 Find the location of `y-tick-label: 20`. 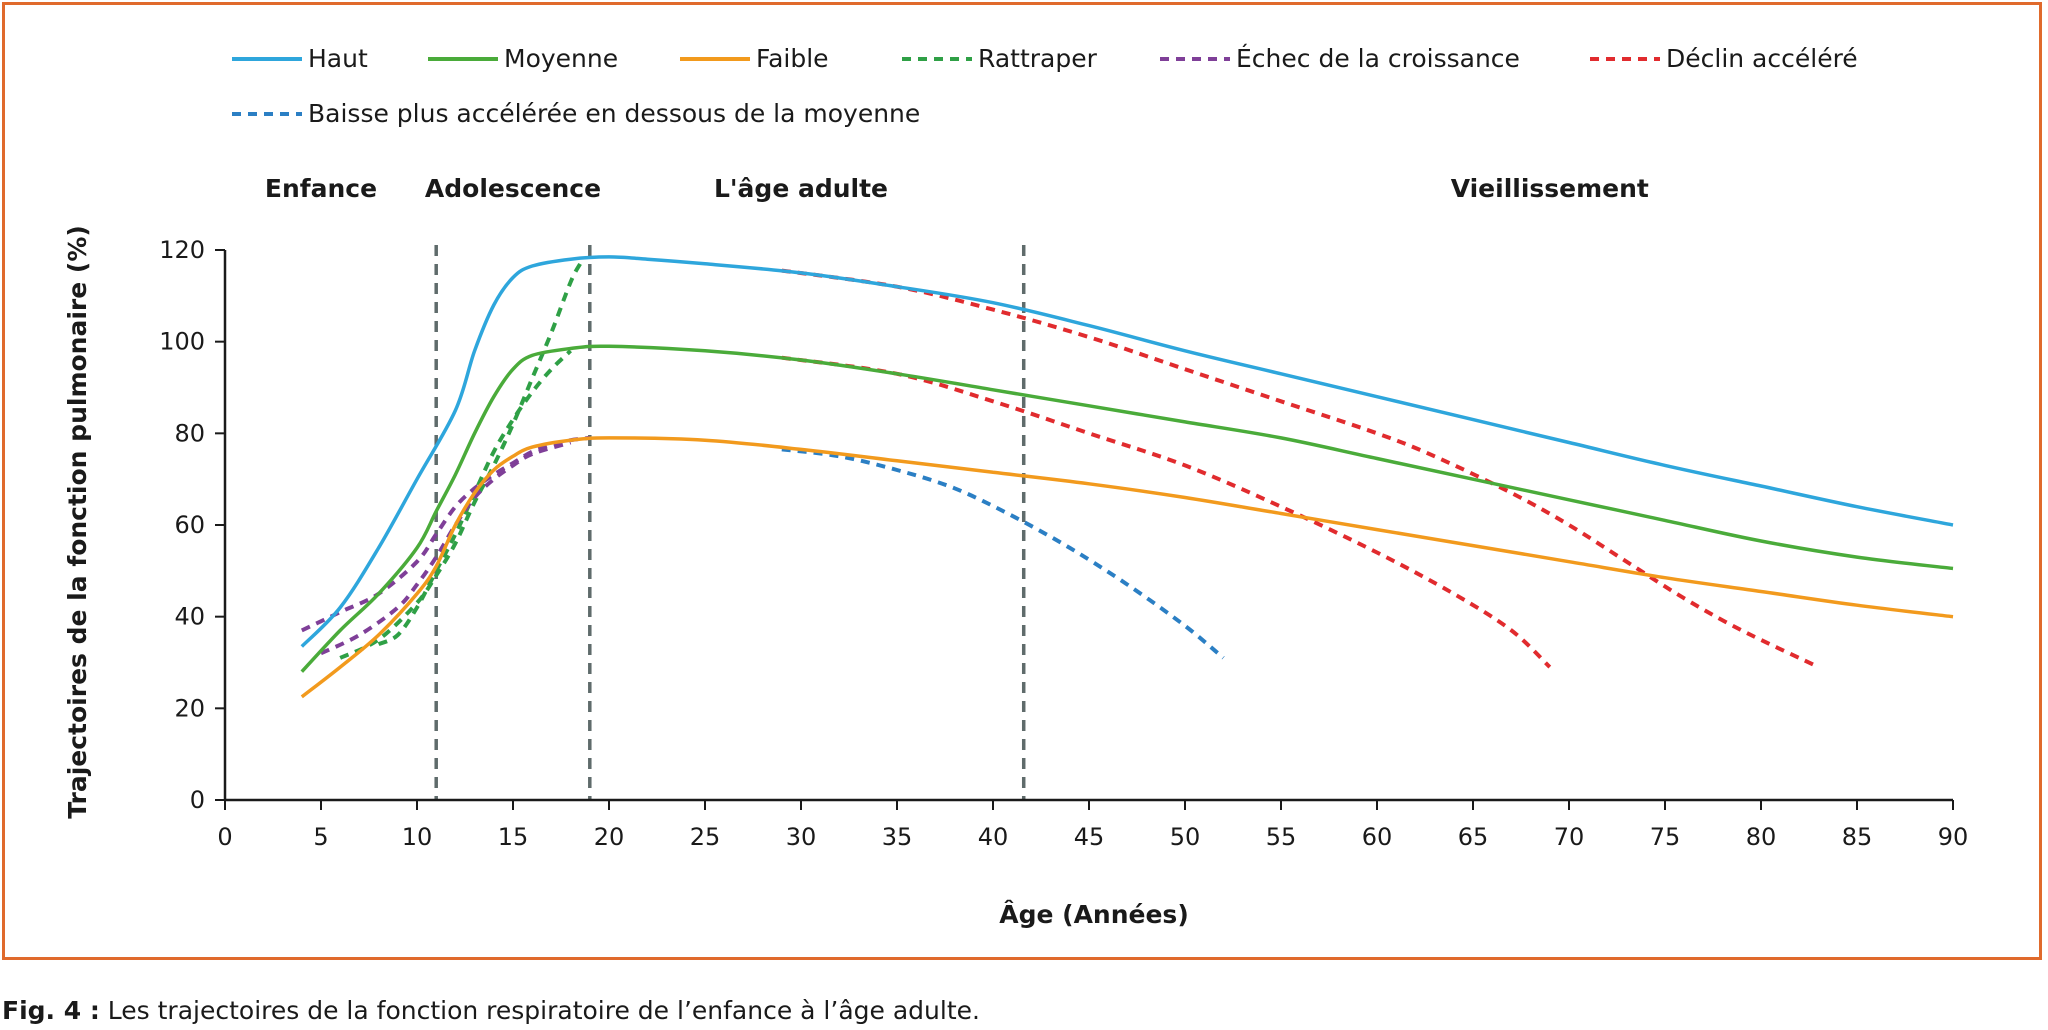

y-tick-label: 20 is located at coordinates (189, 708).